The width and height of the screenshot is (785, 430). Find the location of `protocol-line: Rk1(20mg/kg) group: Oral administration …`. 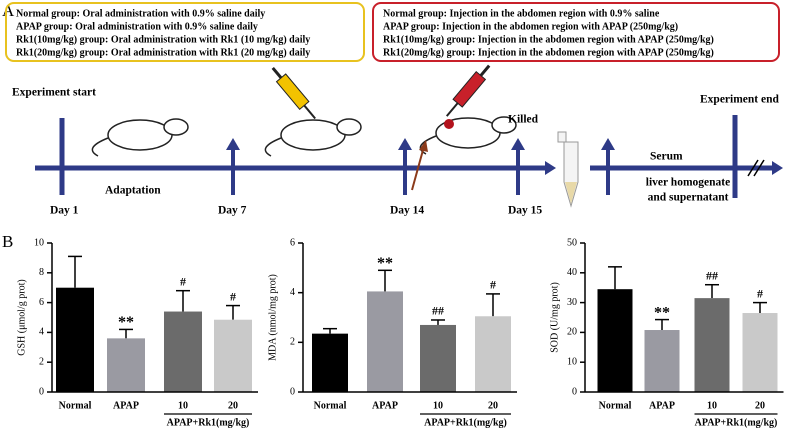

protocol-line: Rk1(20mg/kg) group: Oral administration … is located at coordinates (163, 52).